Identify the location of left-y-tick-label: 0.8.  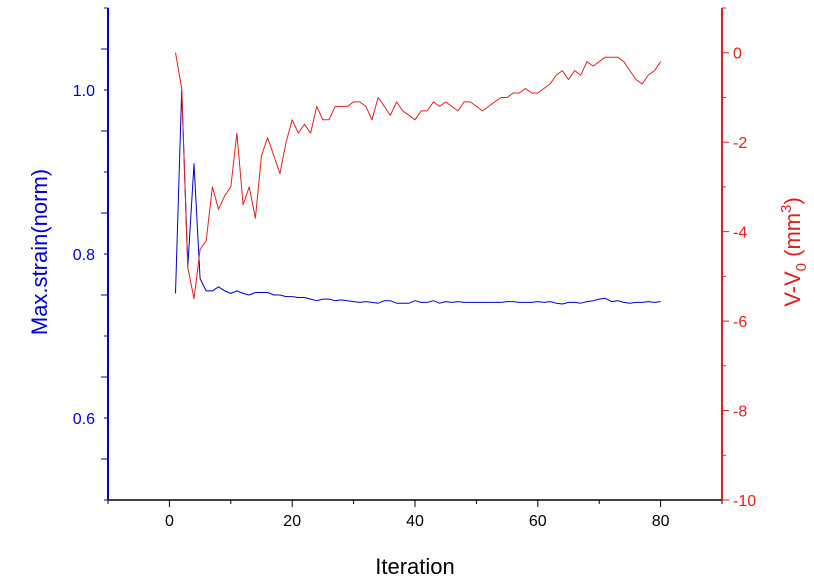
(84, 255).